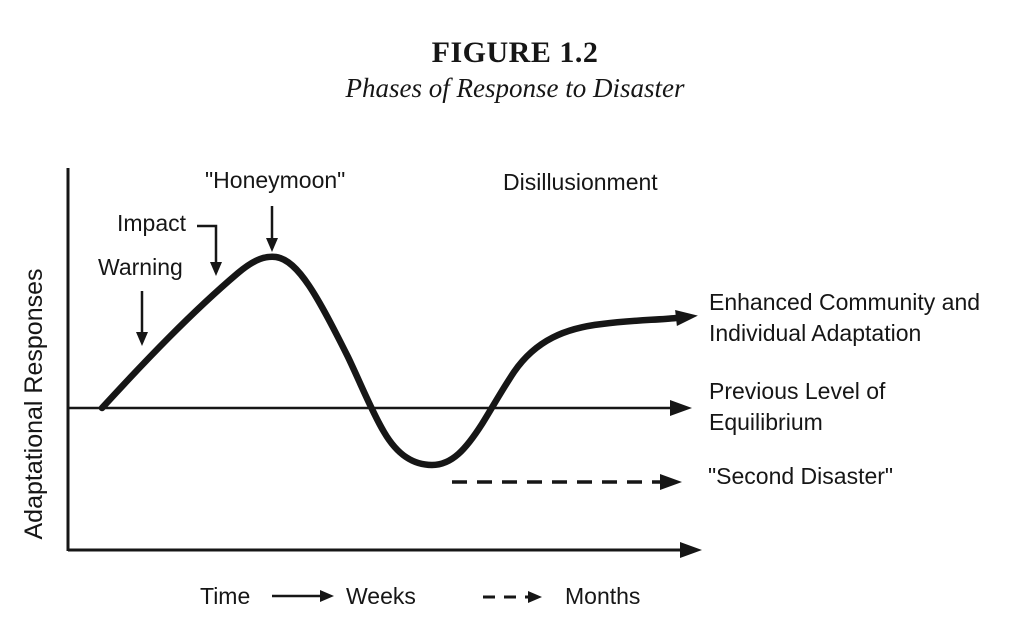 The height and width of the screenshot is (637, 1023). What do you see at coordinates (152, 223) in the screenshot?
I see `impact-label: Impact` at bounding box center [152, 223].